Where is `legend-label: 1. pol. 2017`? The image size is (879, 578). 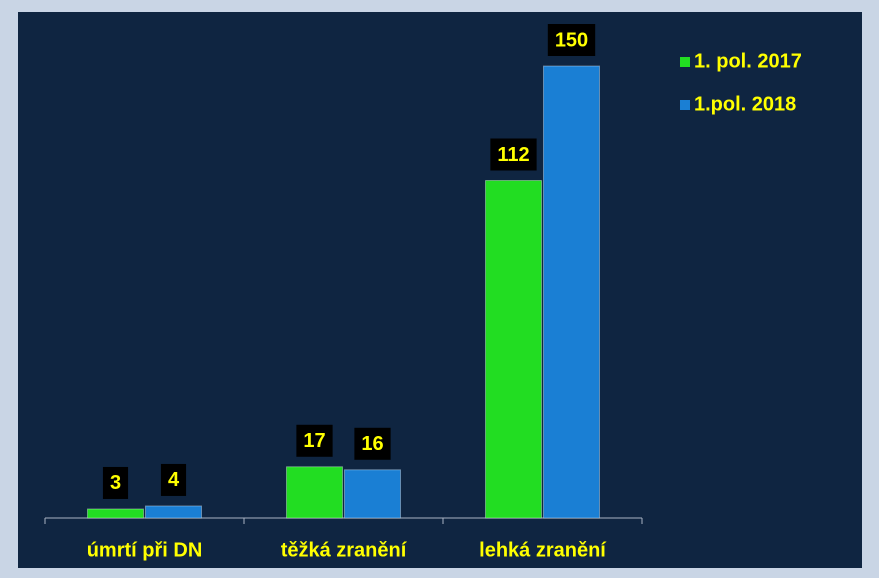
legend-label: 1. pol. 2017 is located at coordinates (748, 61).